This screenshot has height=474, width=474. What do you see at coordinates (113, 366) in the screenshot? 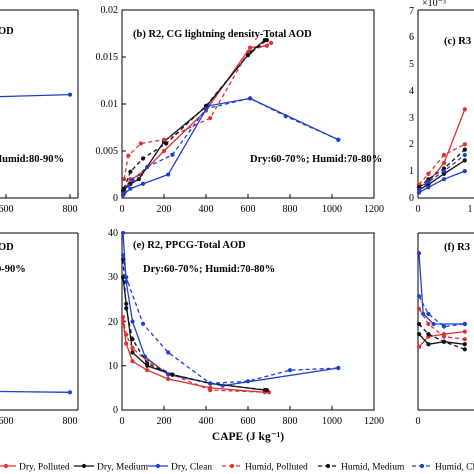
I see `y-tick-label: 10` at bounding box center [113, 366].